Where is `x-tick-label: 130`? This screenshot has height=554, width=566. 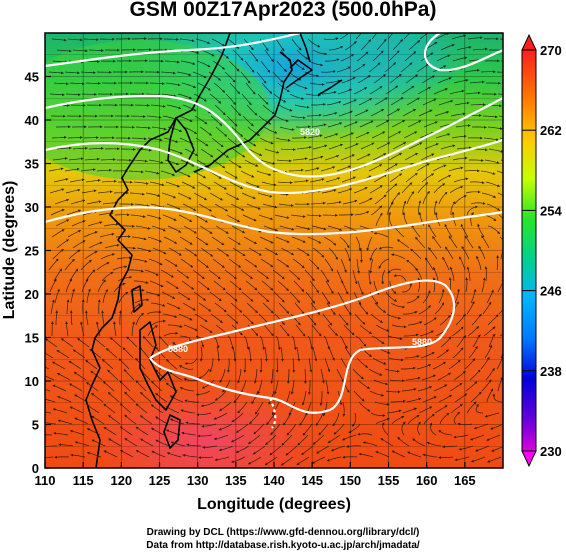 x-tick-label: 130 is located at coordinates (198, 480).